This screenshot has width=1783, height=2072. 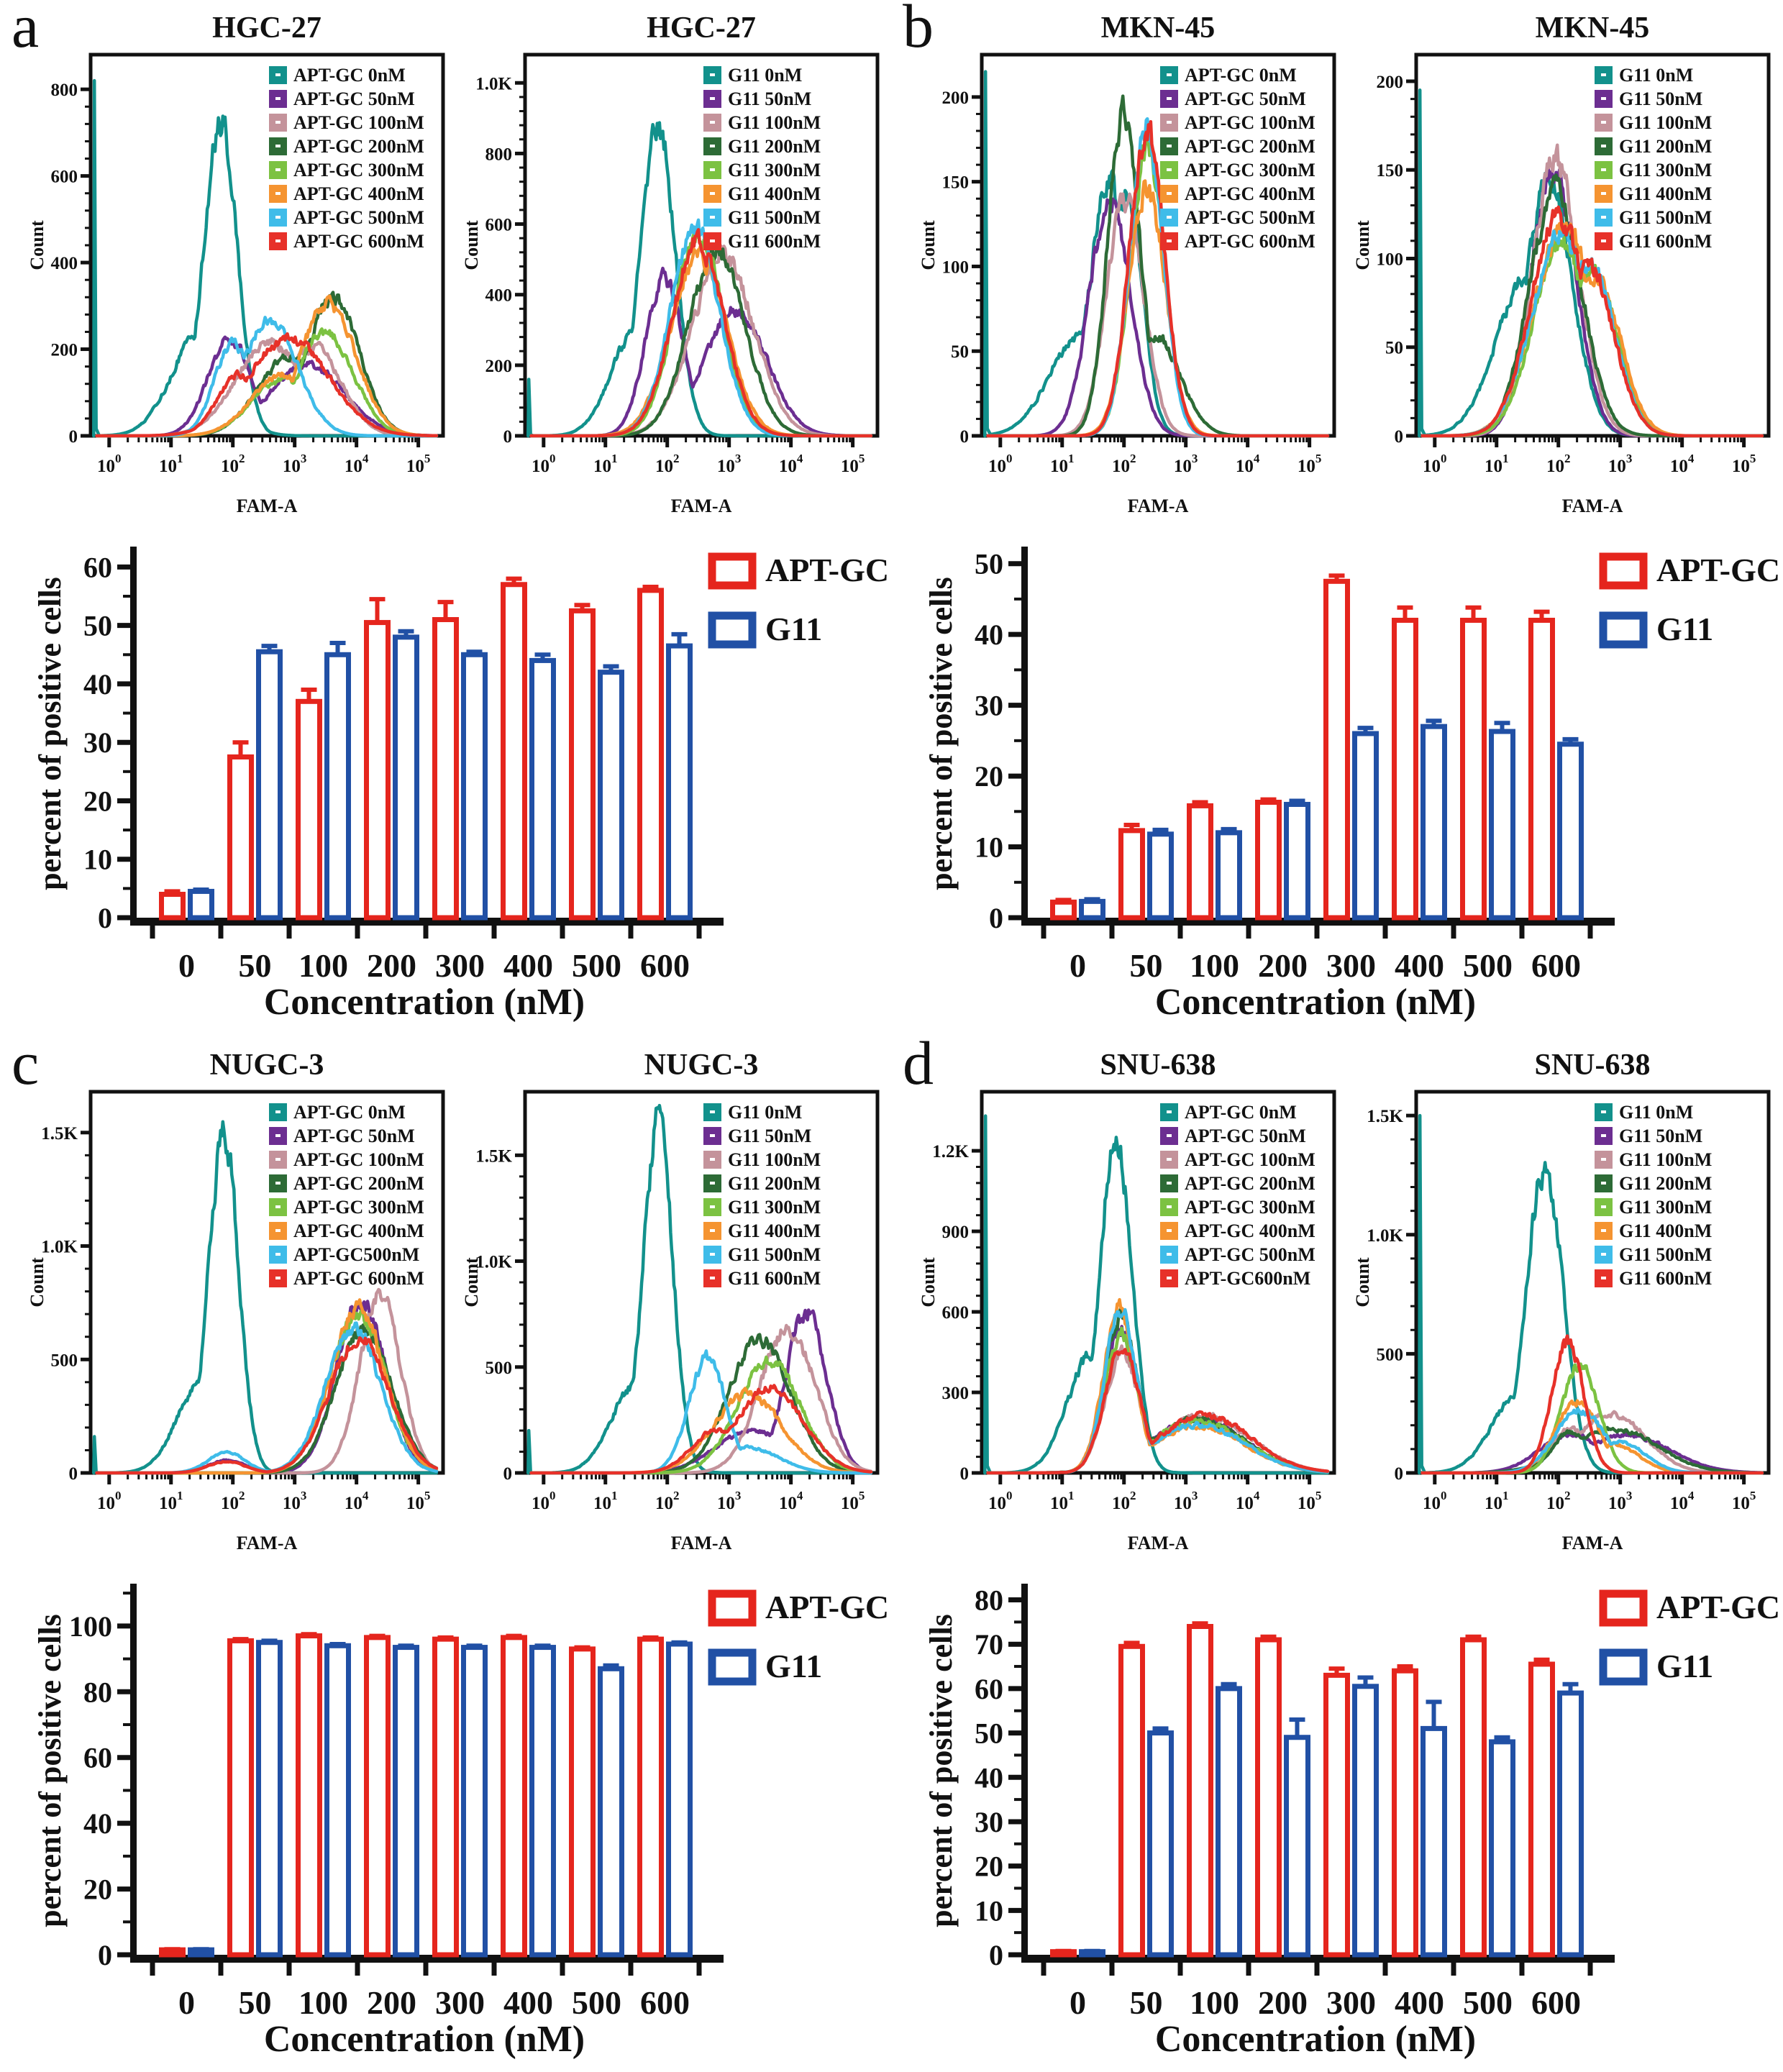 I want to click on bar-legend-swatch-APT-GC, so click(x=1623, y=571).